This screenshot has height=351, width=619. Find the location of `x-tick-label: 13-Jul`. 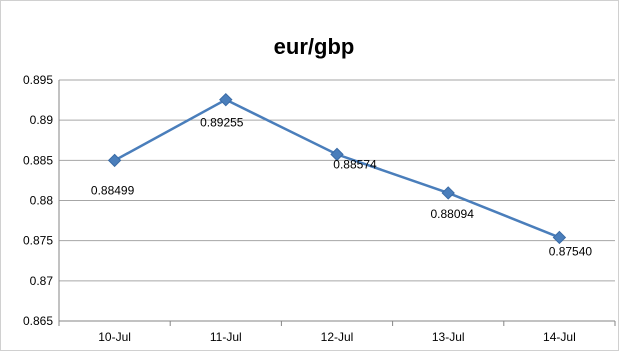

x-tick-label: 13-Jul is located at coordinates (448, 337).